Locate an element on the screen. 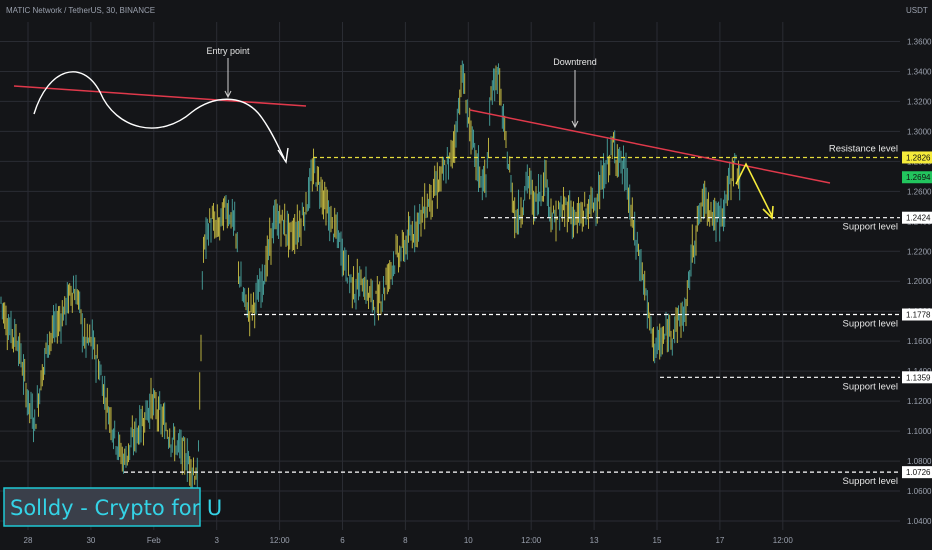 The width and height of the screenshot is (932, 550). level-price-badge-text: 1.0726 is located at coordinates (918, 472).